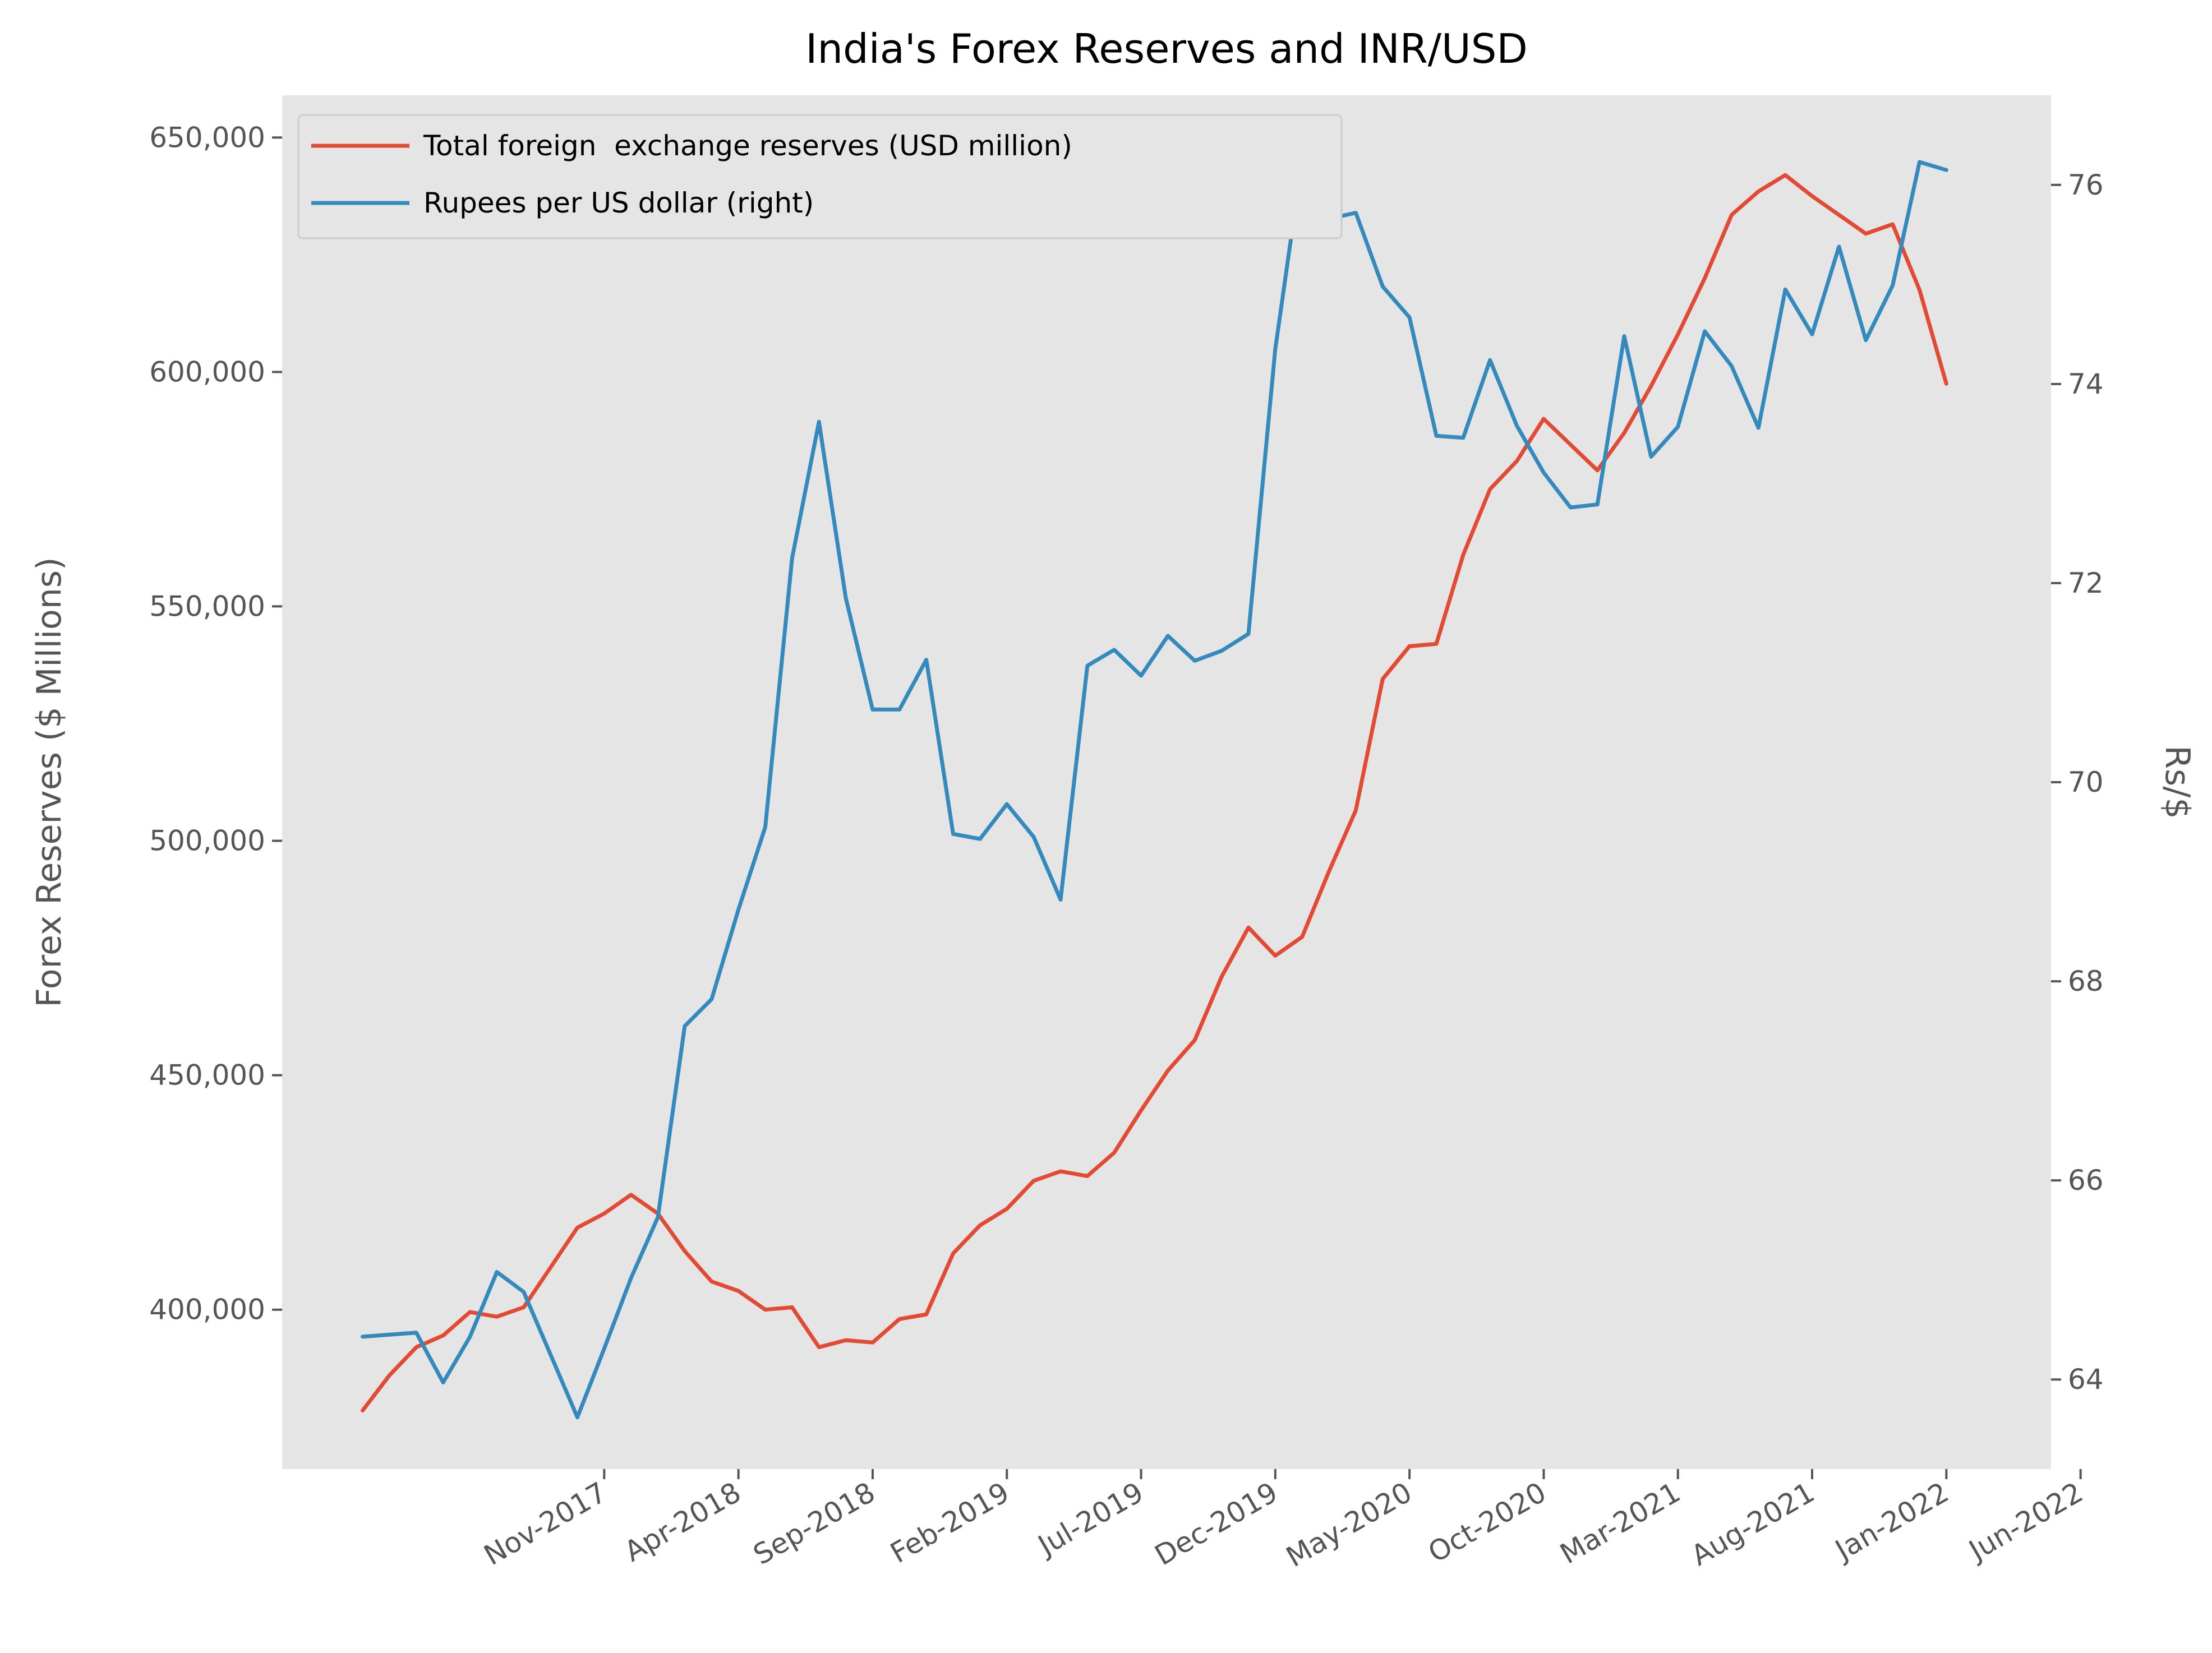 This screenshot has width=2212, height=1653. I want to click on right-tick-label: 68, so click(2086, 982).